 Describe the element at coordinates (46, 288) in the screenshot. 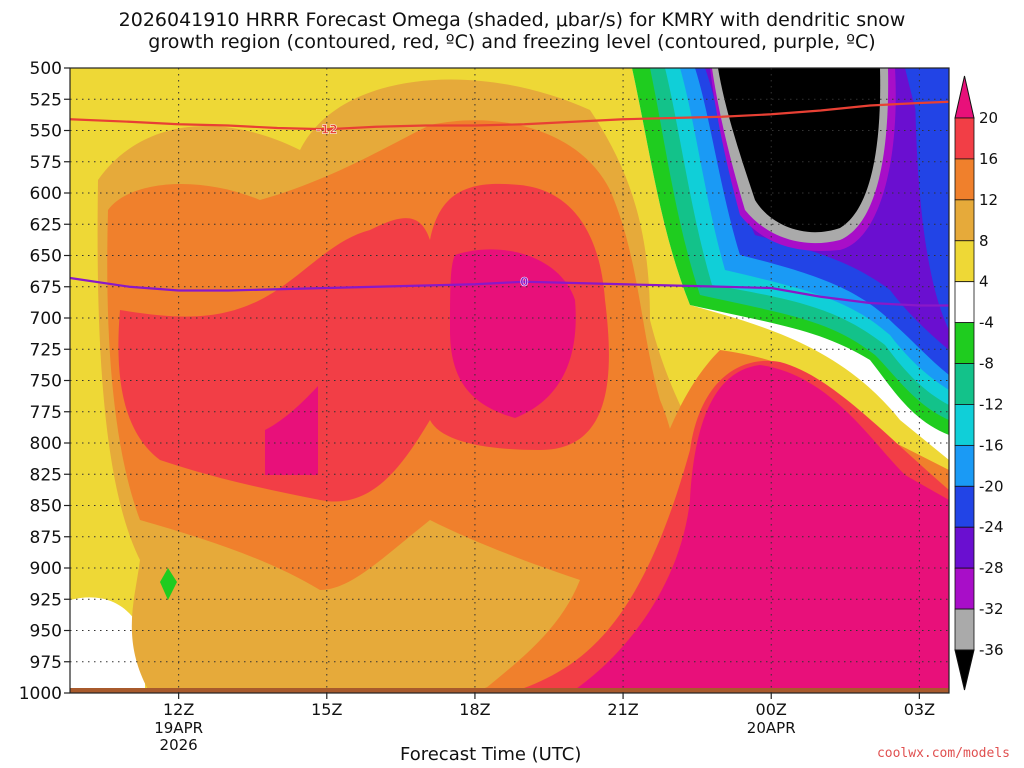

I see `y-tick-label: 675` at that location.